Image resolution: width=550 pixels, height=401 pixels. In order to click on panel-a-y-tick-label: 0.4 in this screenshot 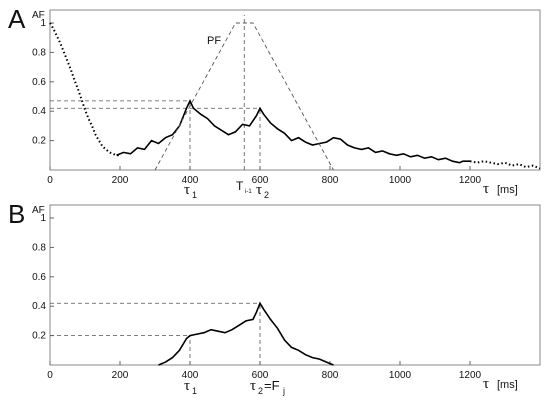, I will do `click(39, 111)`.